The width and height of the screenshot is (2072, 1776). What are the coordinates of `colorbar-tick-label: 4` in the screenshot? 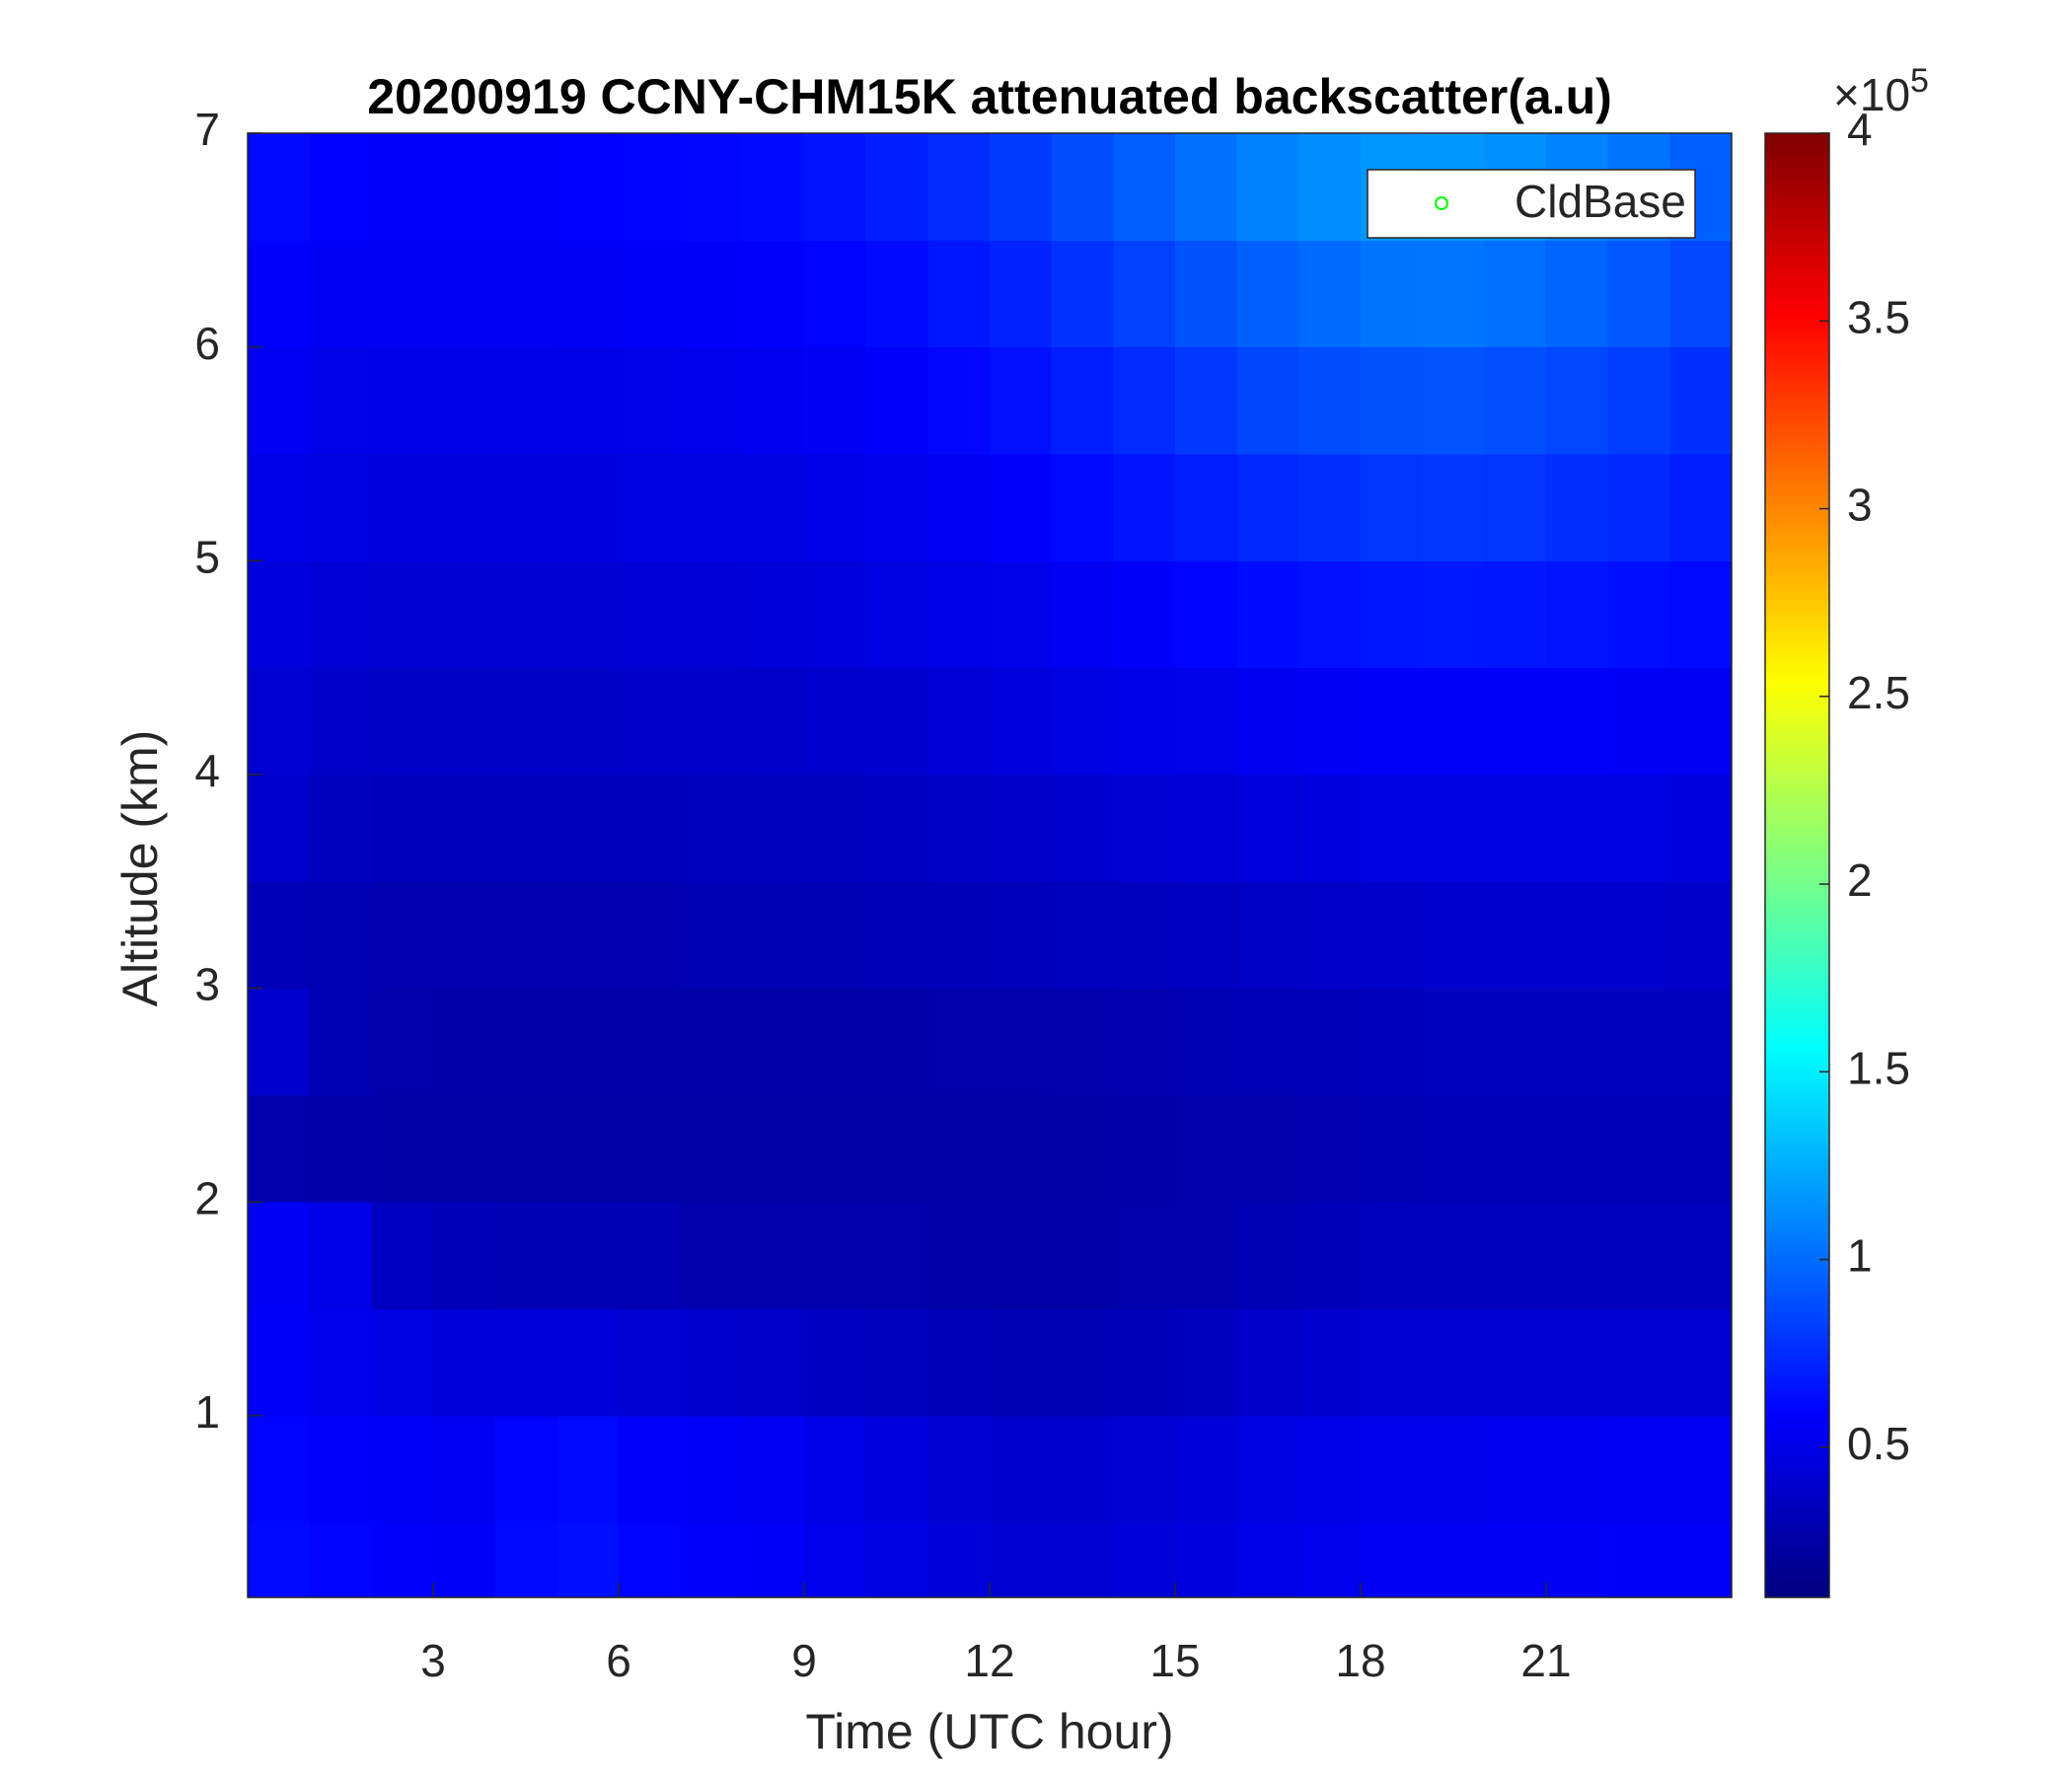 It's located at (1860, 129).